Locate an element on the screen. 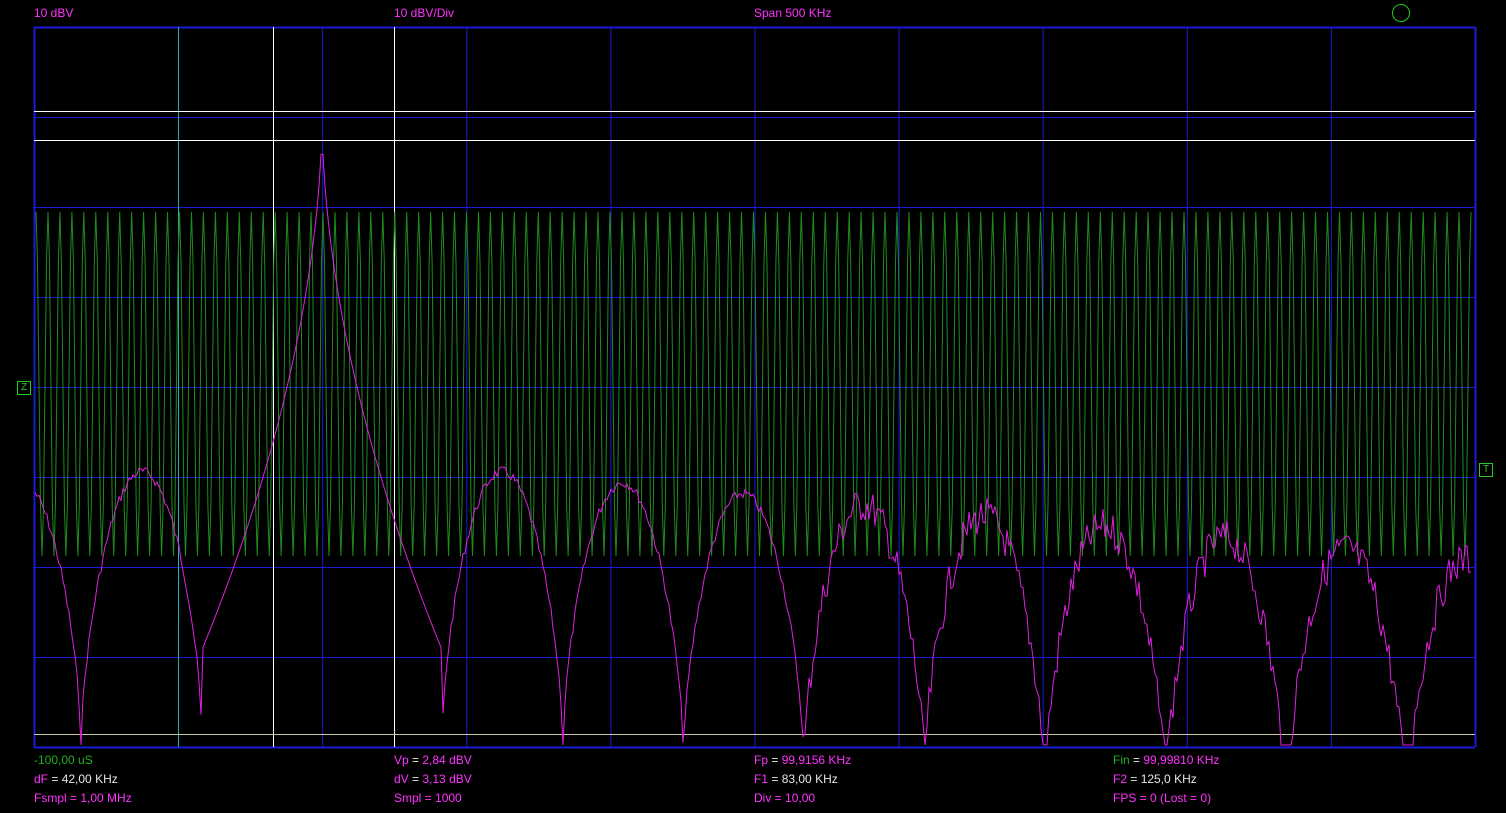 The height and width of the screenshot is (813, 1506). fsmpl-readout: Fsmpl = 1,00 MHz is located at coordinates (83, 798).